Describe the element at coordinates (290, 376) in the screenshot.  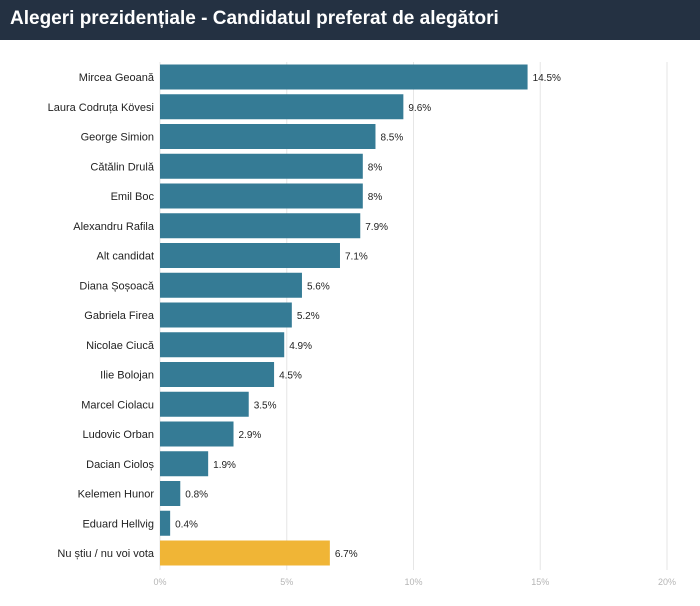
I see `value-label: 4.5%` at that location.